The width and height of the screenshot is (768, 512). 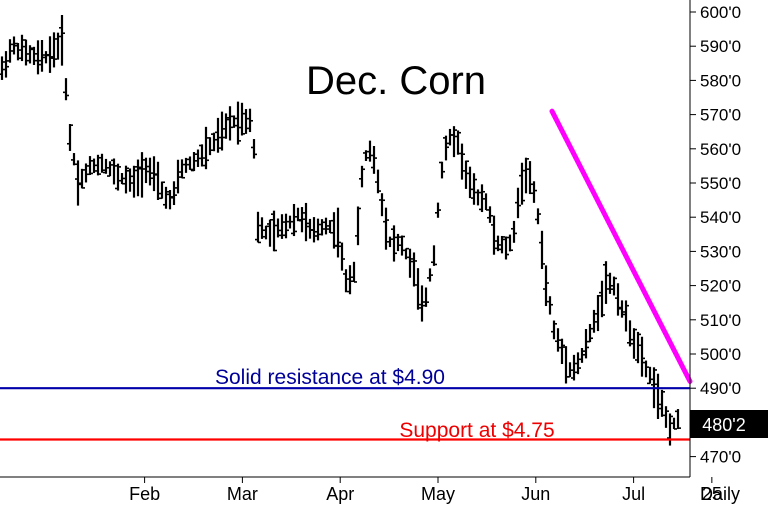 I want to click on chart-title: Dec. Corn, so click(x=396, y=81).